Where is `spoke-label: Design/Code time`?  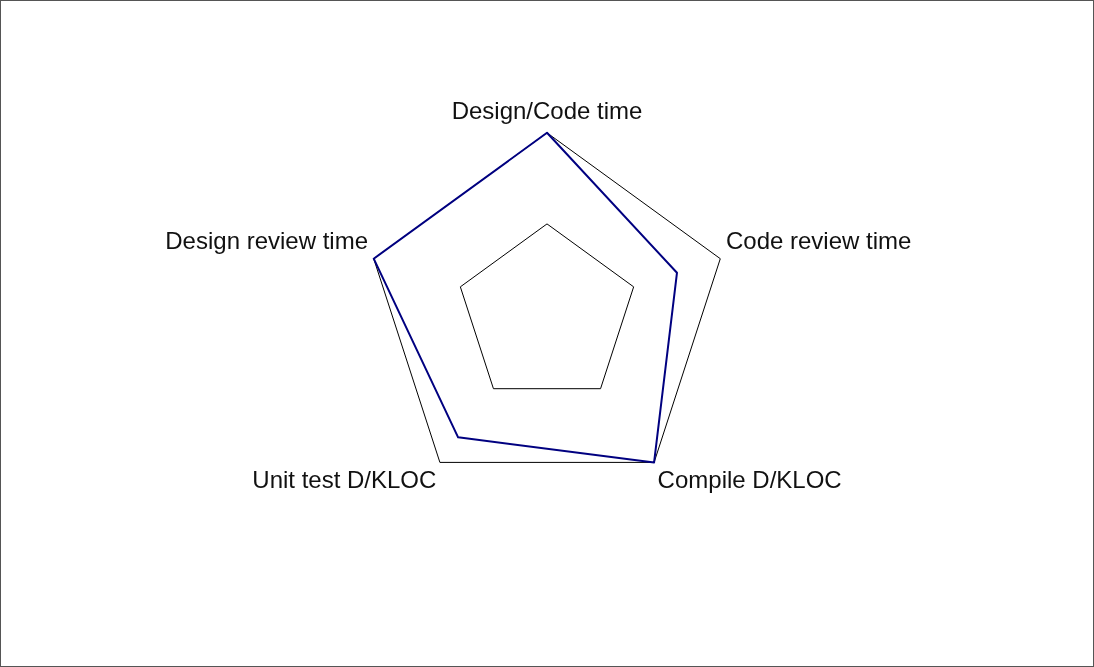 spoke-label: Design/Code time is located at coordinates (547, 111).